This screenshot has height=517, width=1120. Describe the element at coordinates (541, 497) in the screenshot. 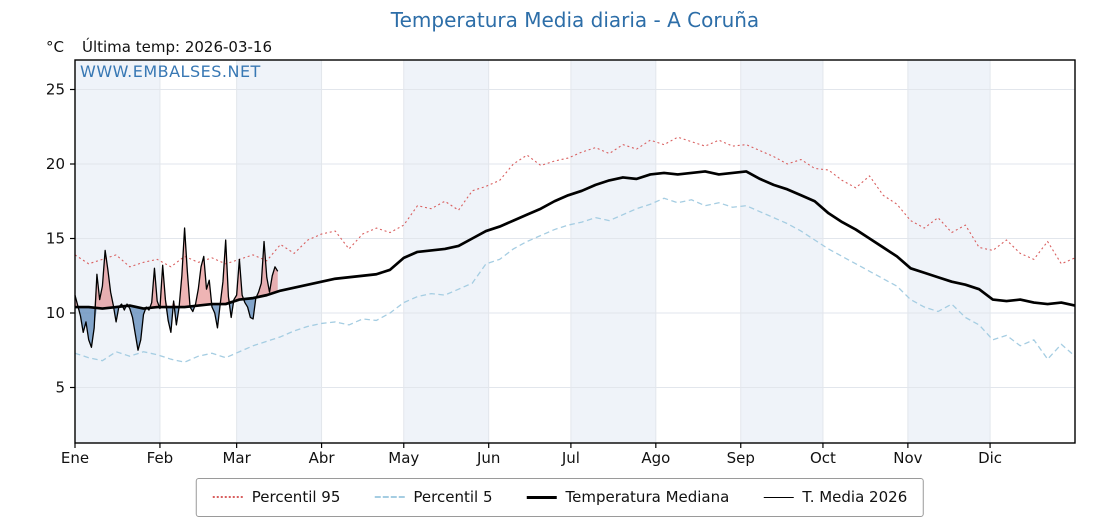

I see `legend-line-sample-temperatura-mediana` at that location.